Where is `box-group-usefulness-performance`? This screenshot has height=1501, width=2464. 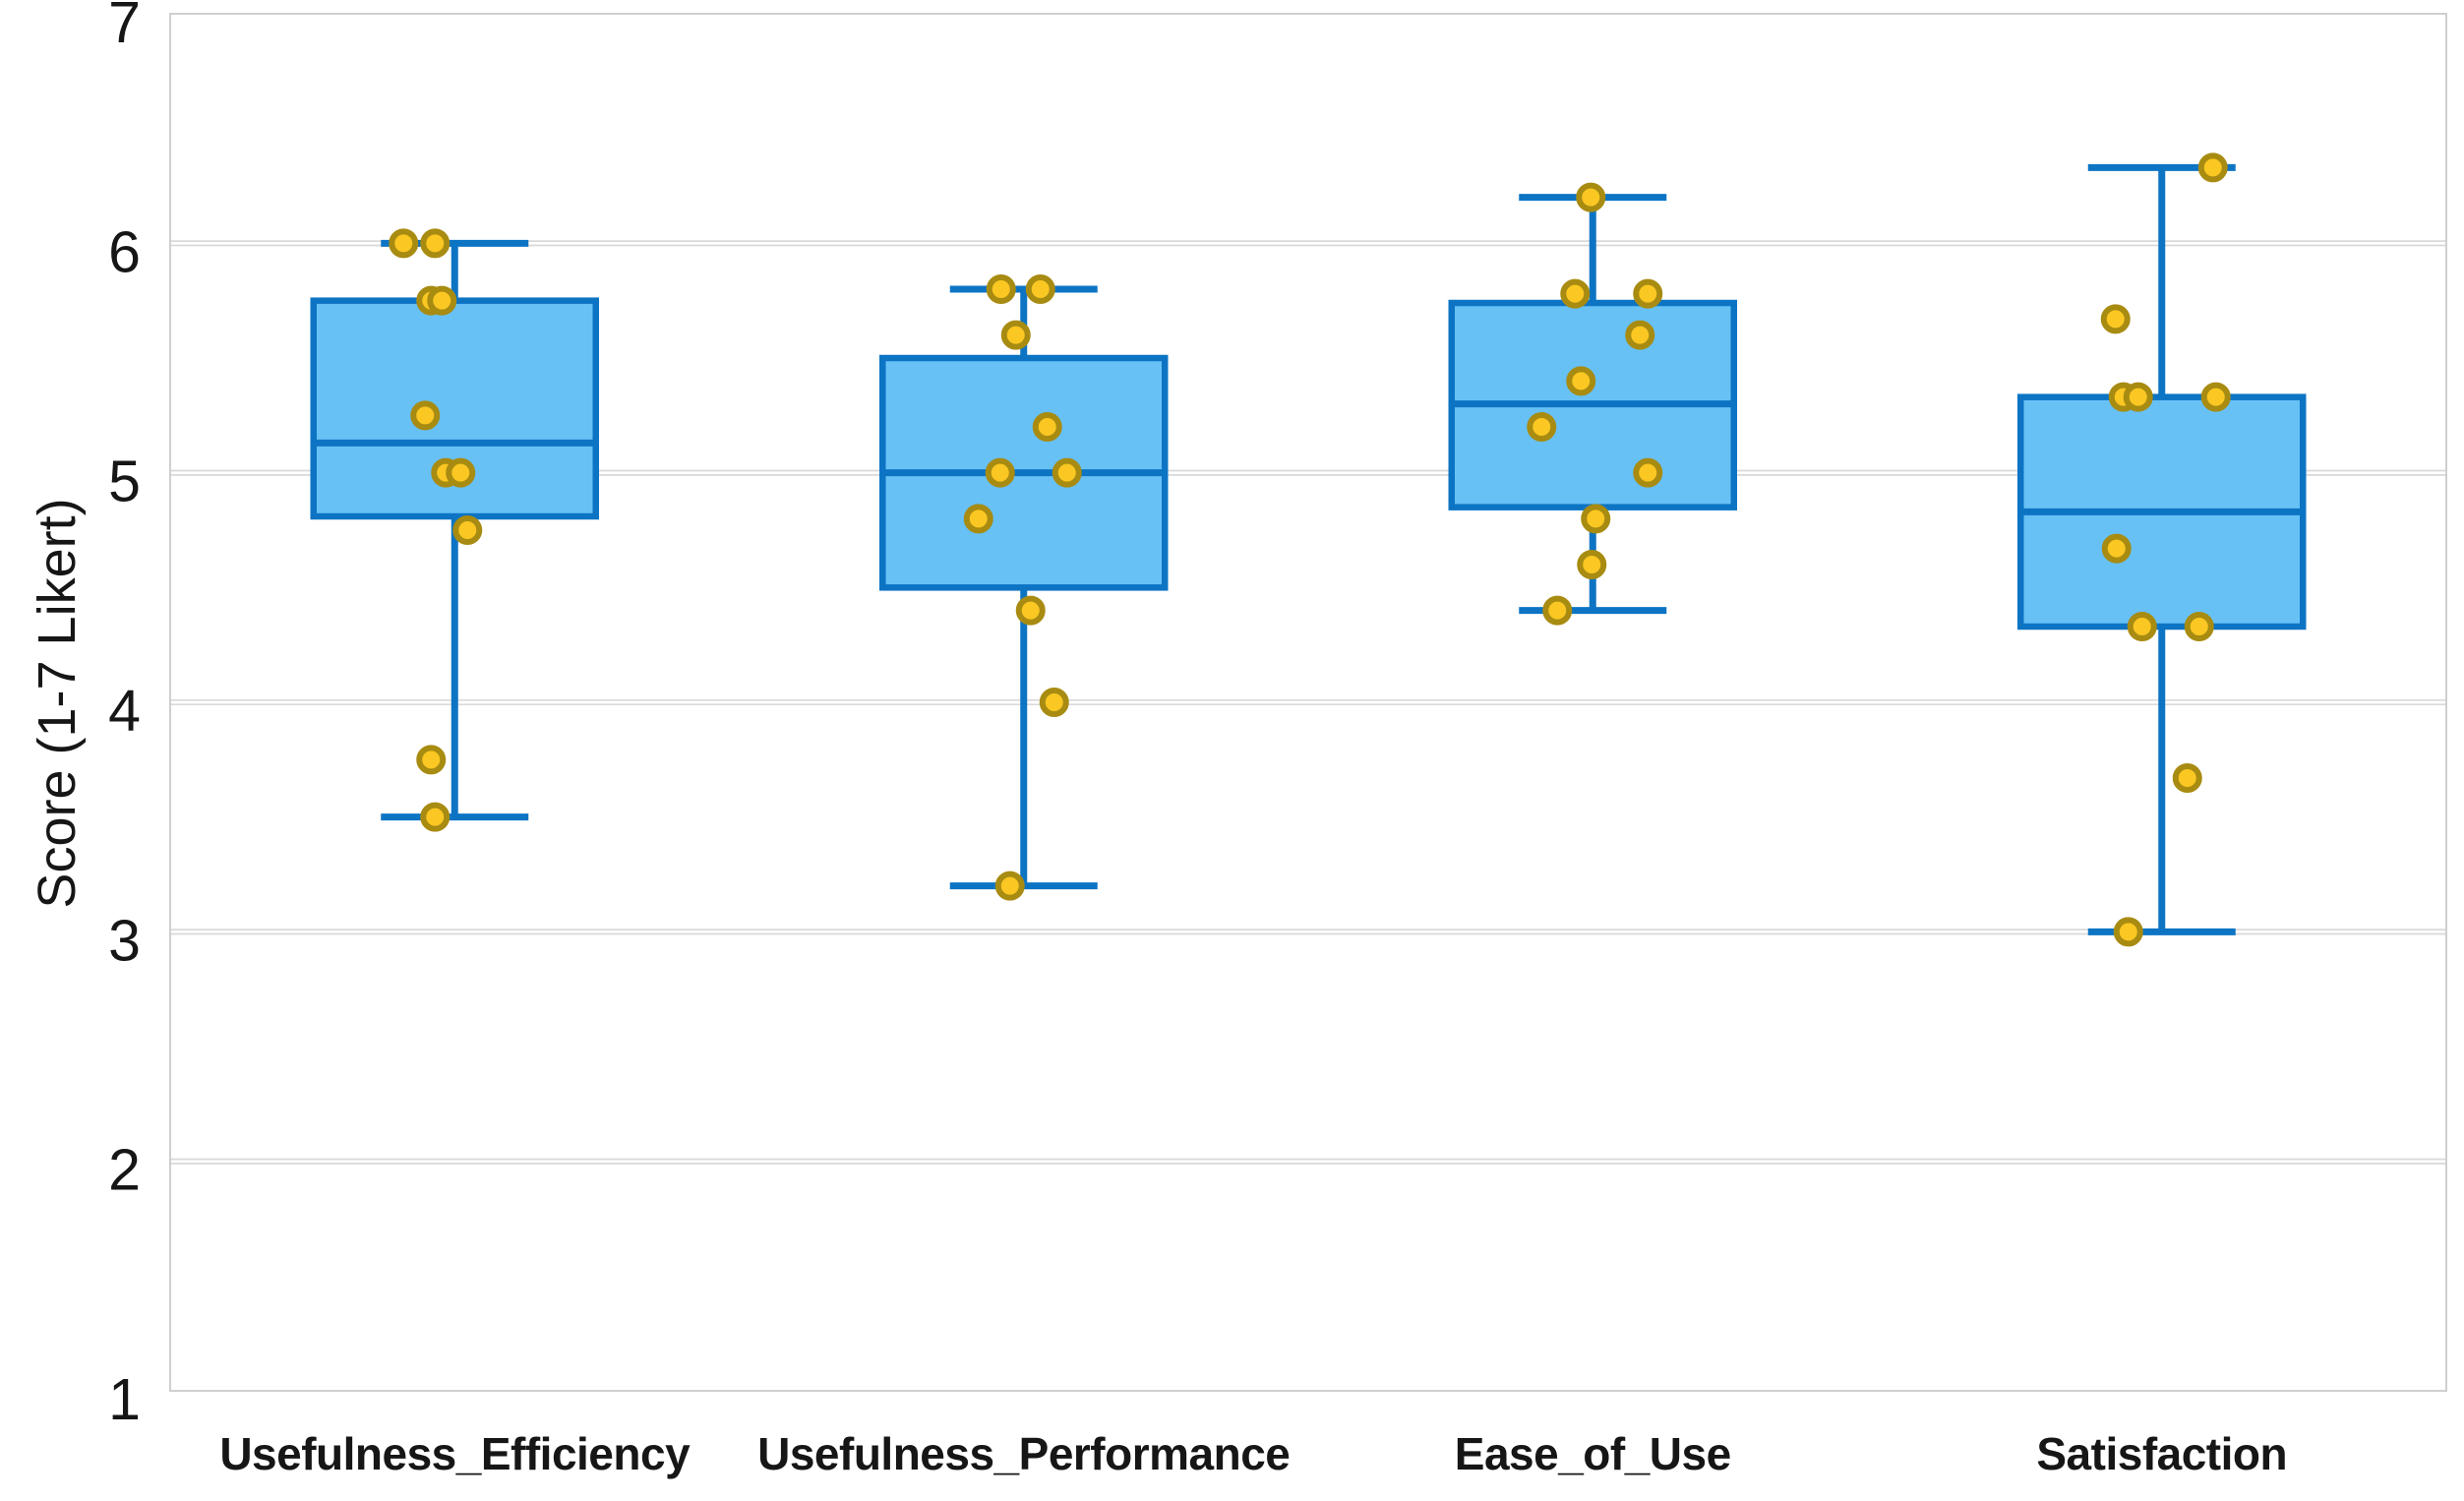 box-group-usefulness-performance is located at coordinates (1024, 587).